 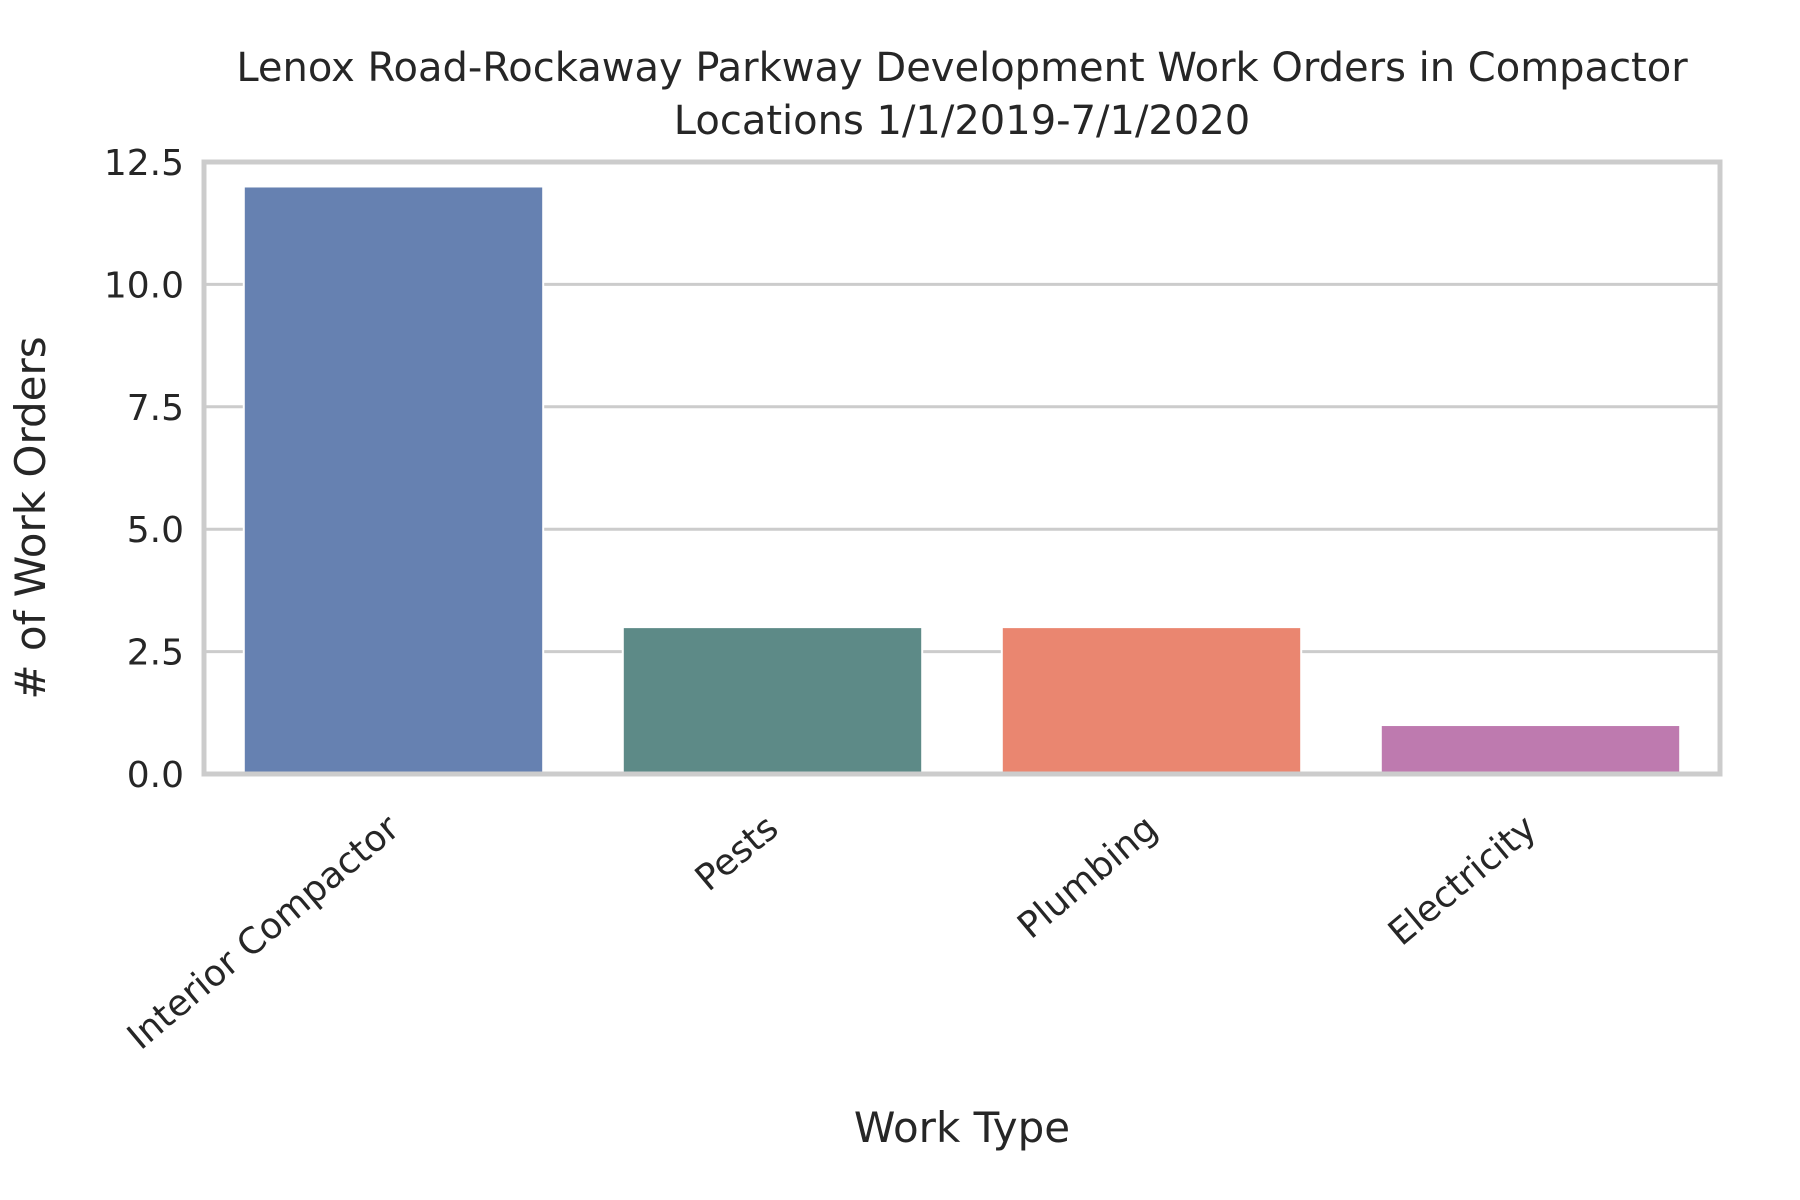 What do you see at coordinates (155, 775) in the screenshot?
I see `y-tick-label: 0.0` at bounding box center [155, 775].